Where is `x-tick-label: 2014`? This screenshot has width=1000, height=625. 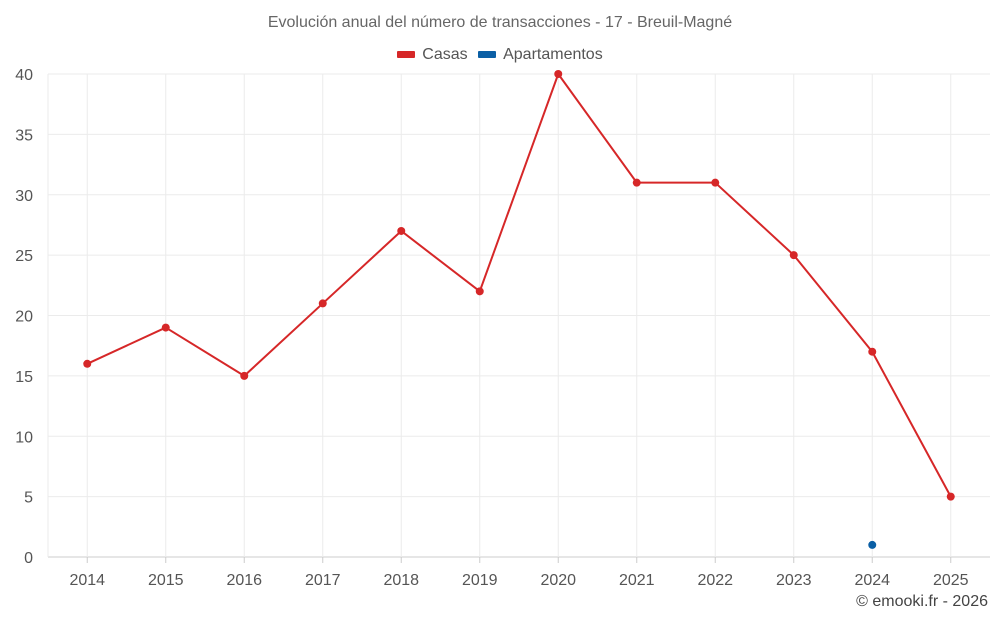 x-tick-label: 2014 is located at coordinates (87, 580).